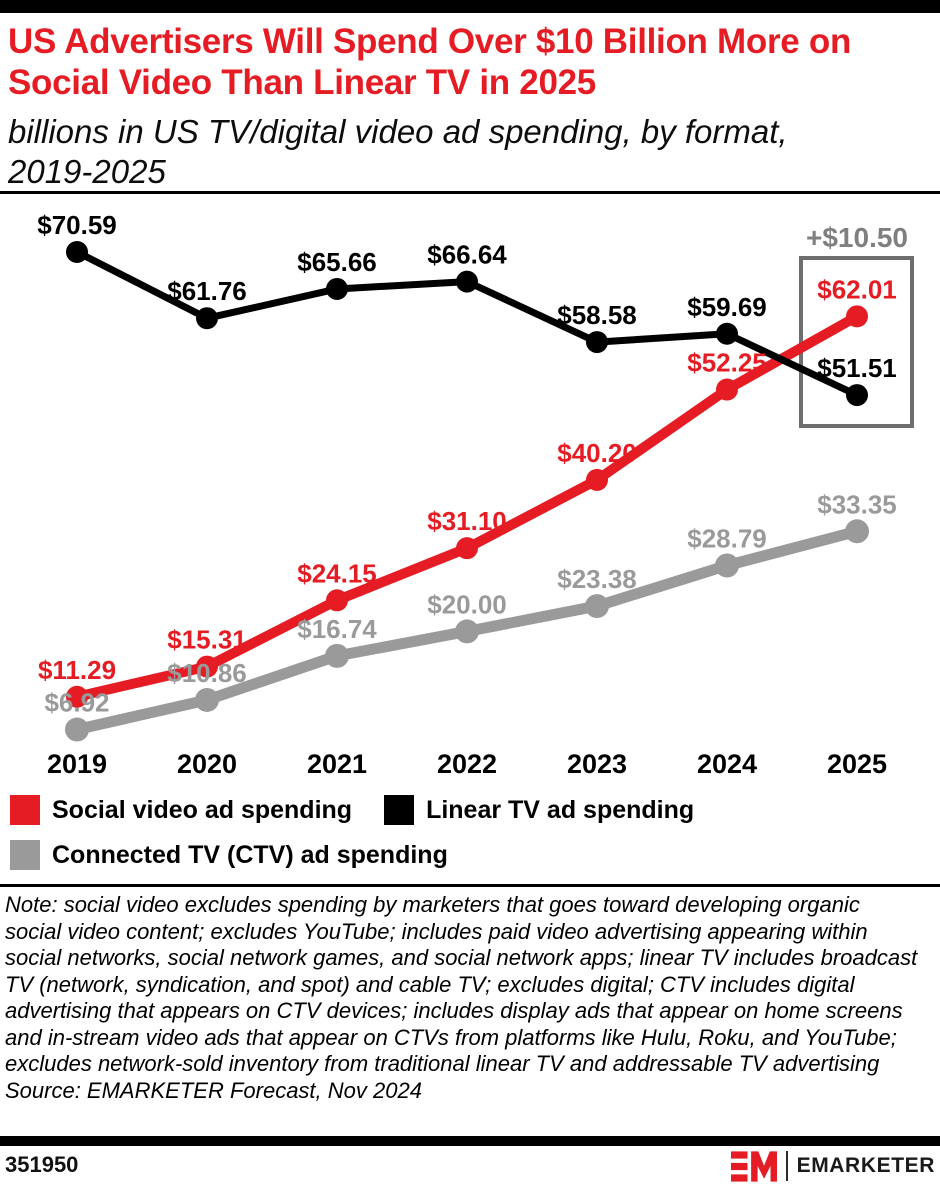 This screenshot has height=1190, width=940. Describe the element at coordinates (42, 1164) in the screenshot. I see `chart-id: 351950` at that location.